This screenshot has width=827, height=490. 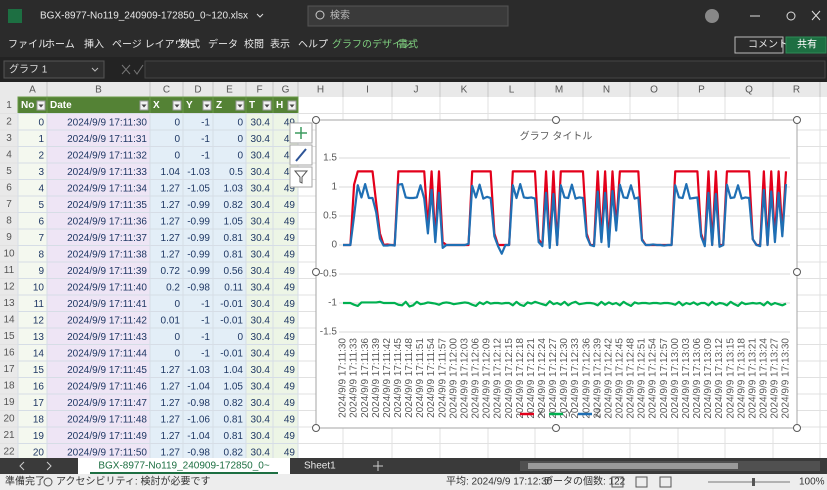 I want to click on column-header: L, so click(x=512, y=90).